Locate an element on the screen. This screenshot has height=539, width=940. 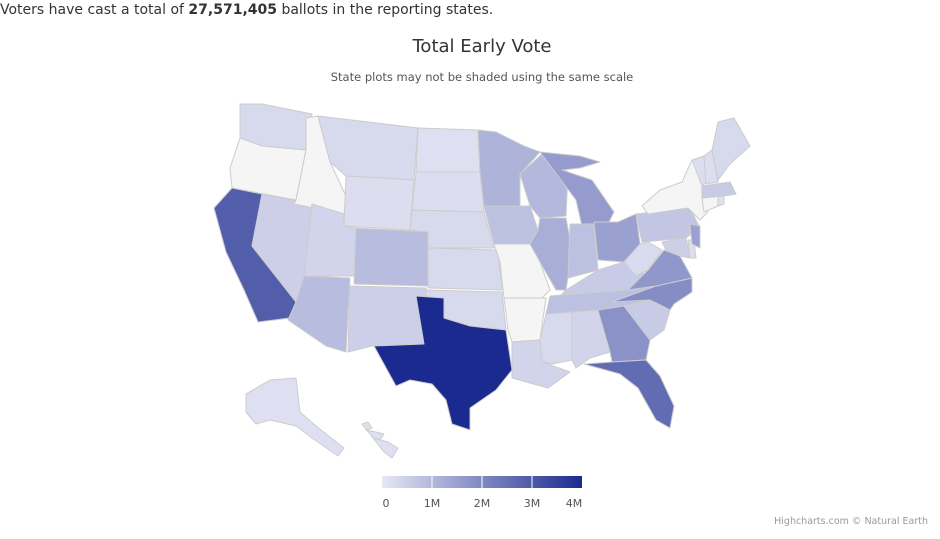
summary-suffix: ballots in the reporting states. is located at coordinates (387, 10).